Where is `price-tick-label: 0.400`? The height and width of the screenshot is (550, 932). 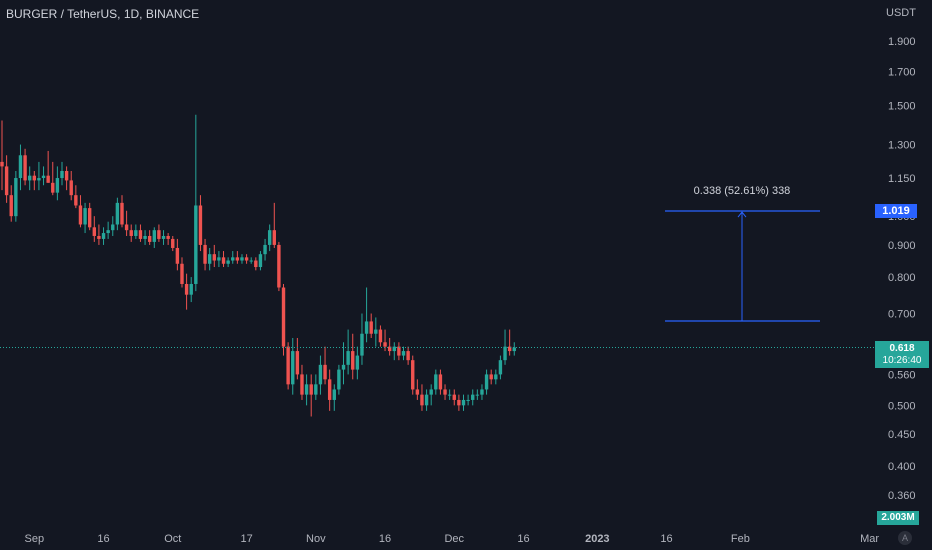
price-tick-label: 0.400 is located at coordinates (902, 467).